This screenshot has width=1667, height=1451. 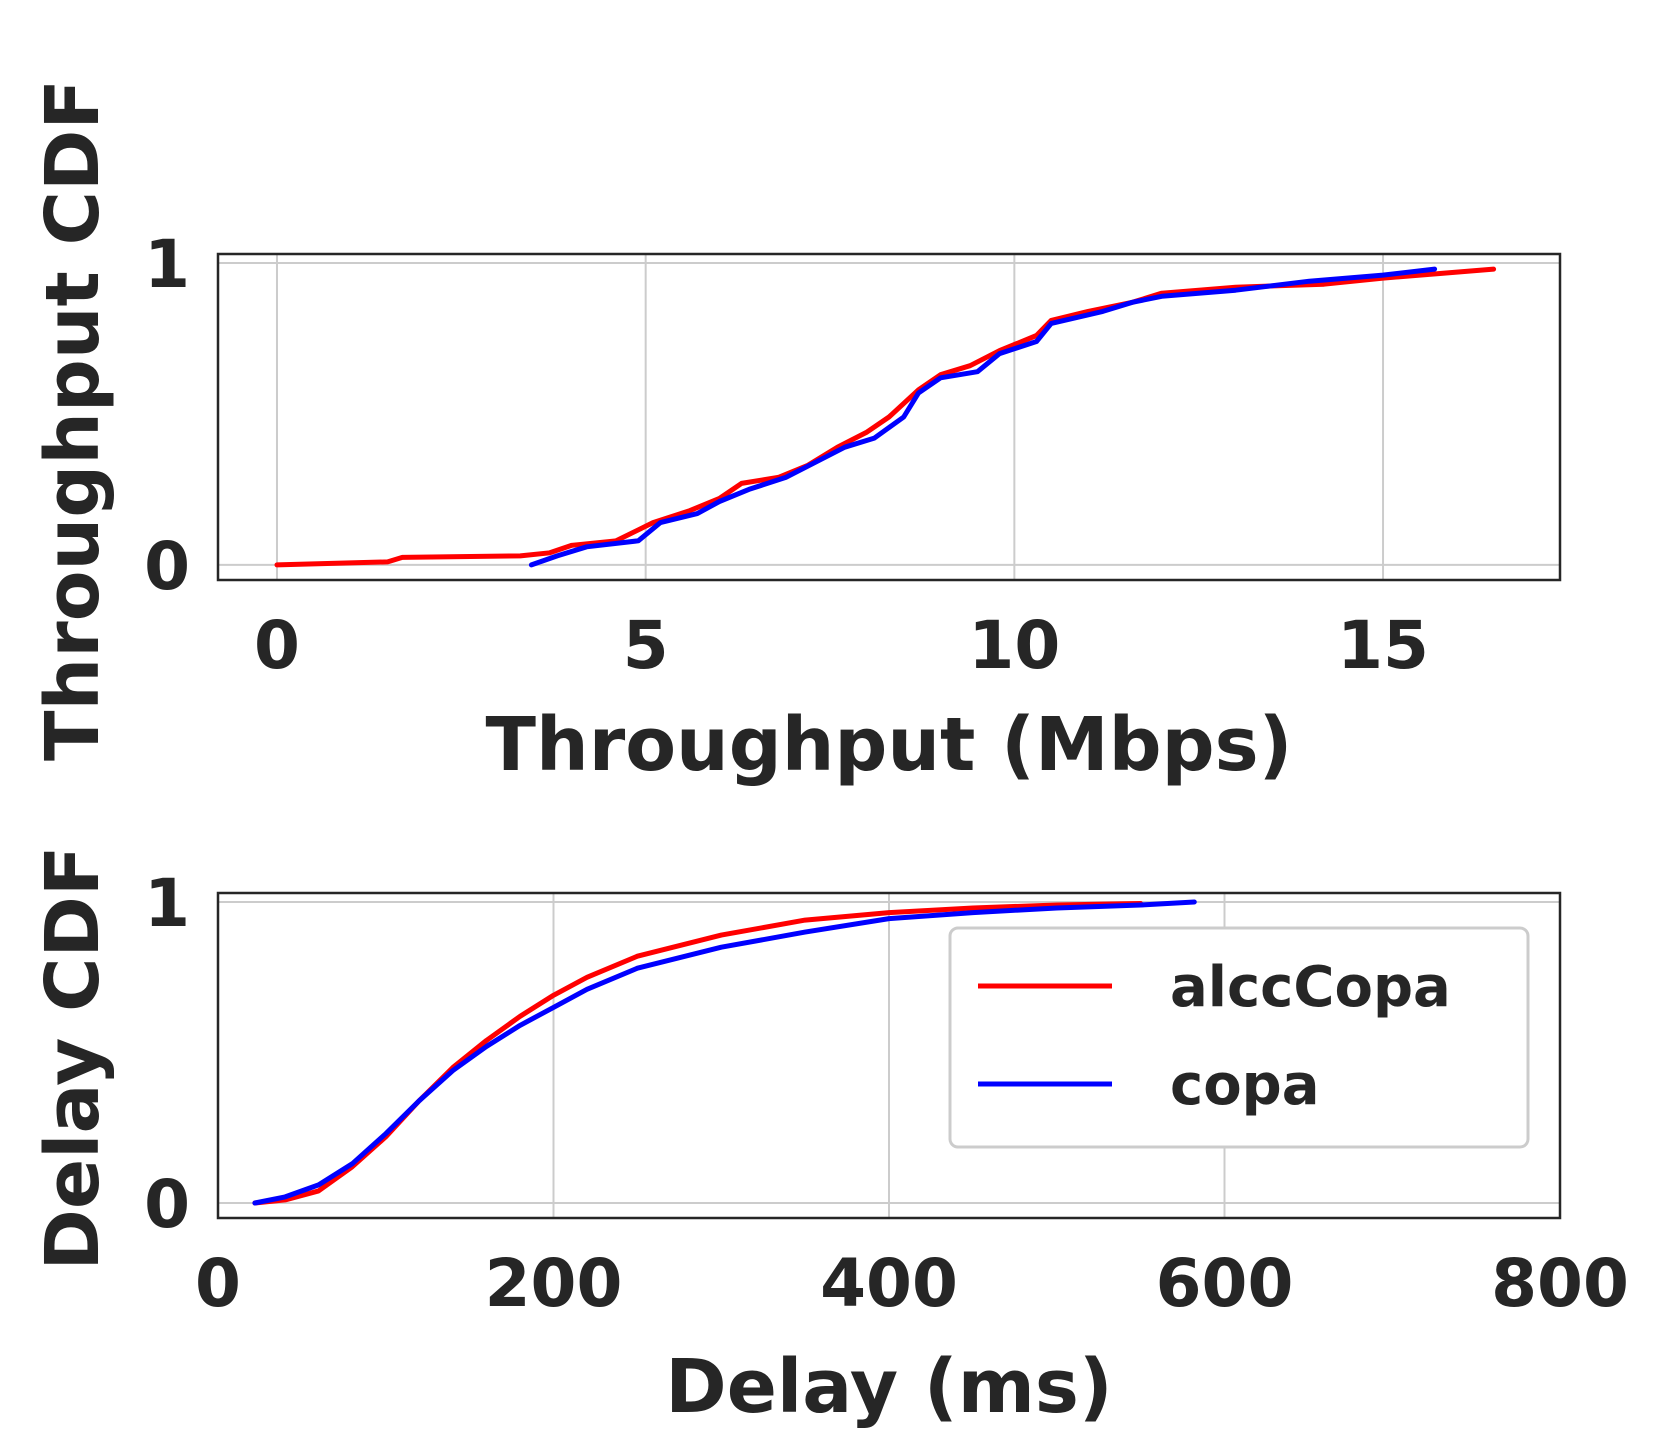 I want to click on x-tick-label: 15, so click(x=1383, y=645).